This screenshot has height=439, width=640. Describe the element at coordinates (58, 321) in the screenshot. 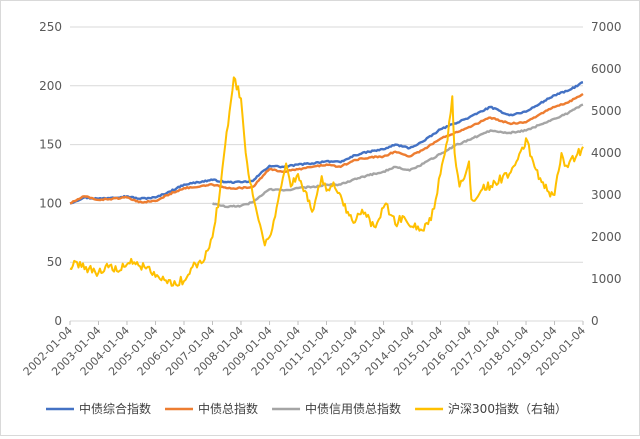

I see `y-left-tick-label: 0` at that location.